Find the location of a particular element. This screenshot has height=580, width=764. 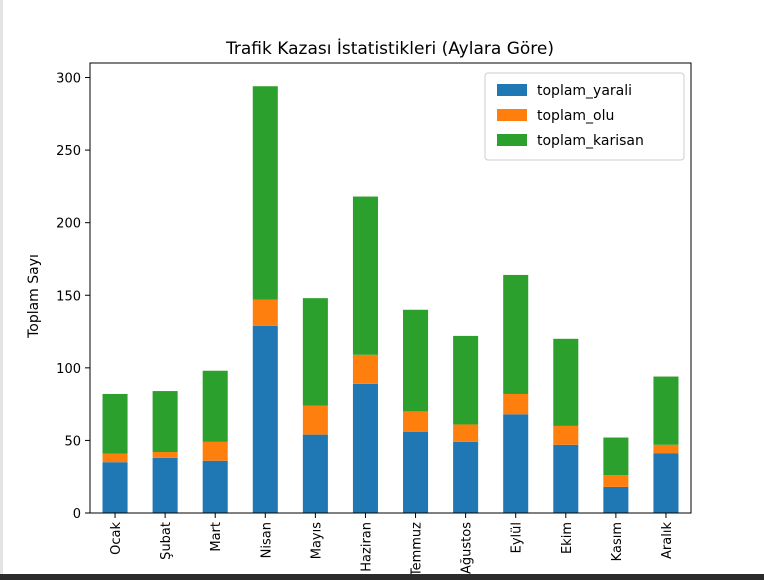

y-tick-label-5: 250 is located at coordinates (68, 151).